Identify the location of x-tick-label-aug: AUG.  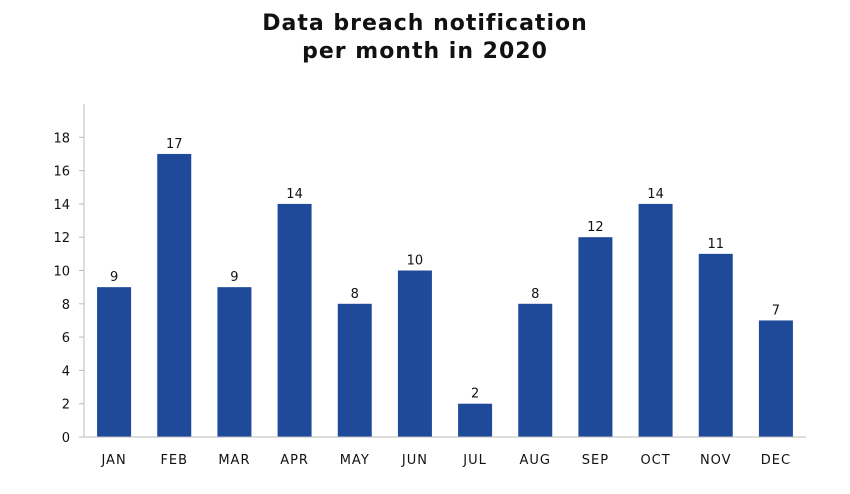
(535, 460).